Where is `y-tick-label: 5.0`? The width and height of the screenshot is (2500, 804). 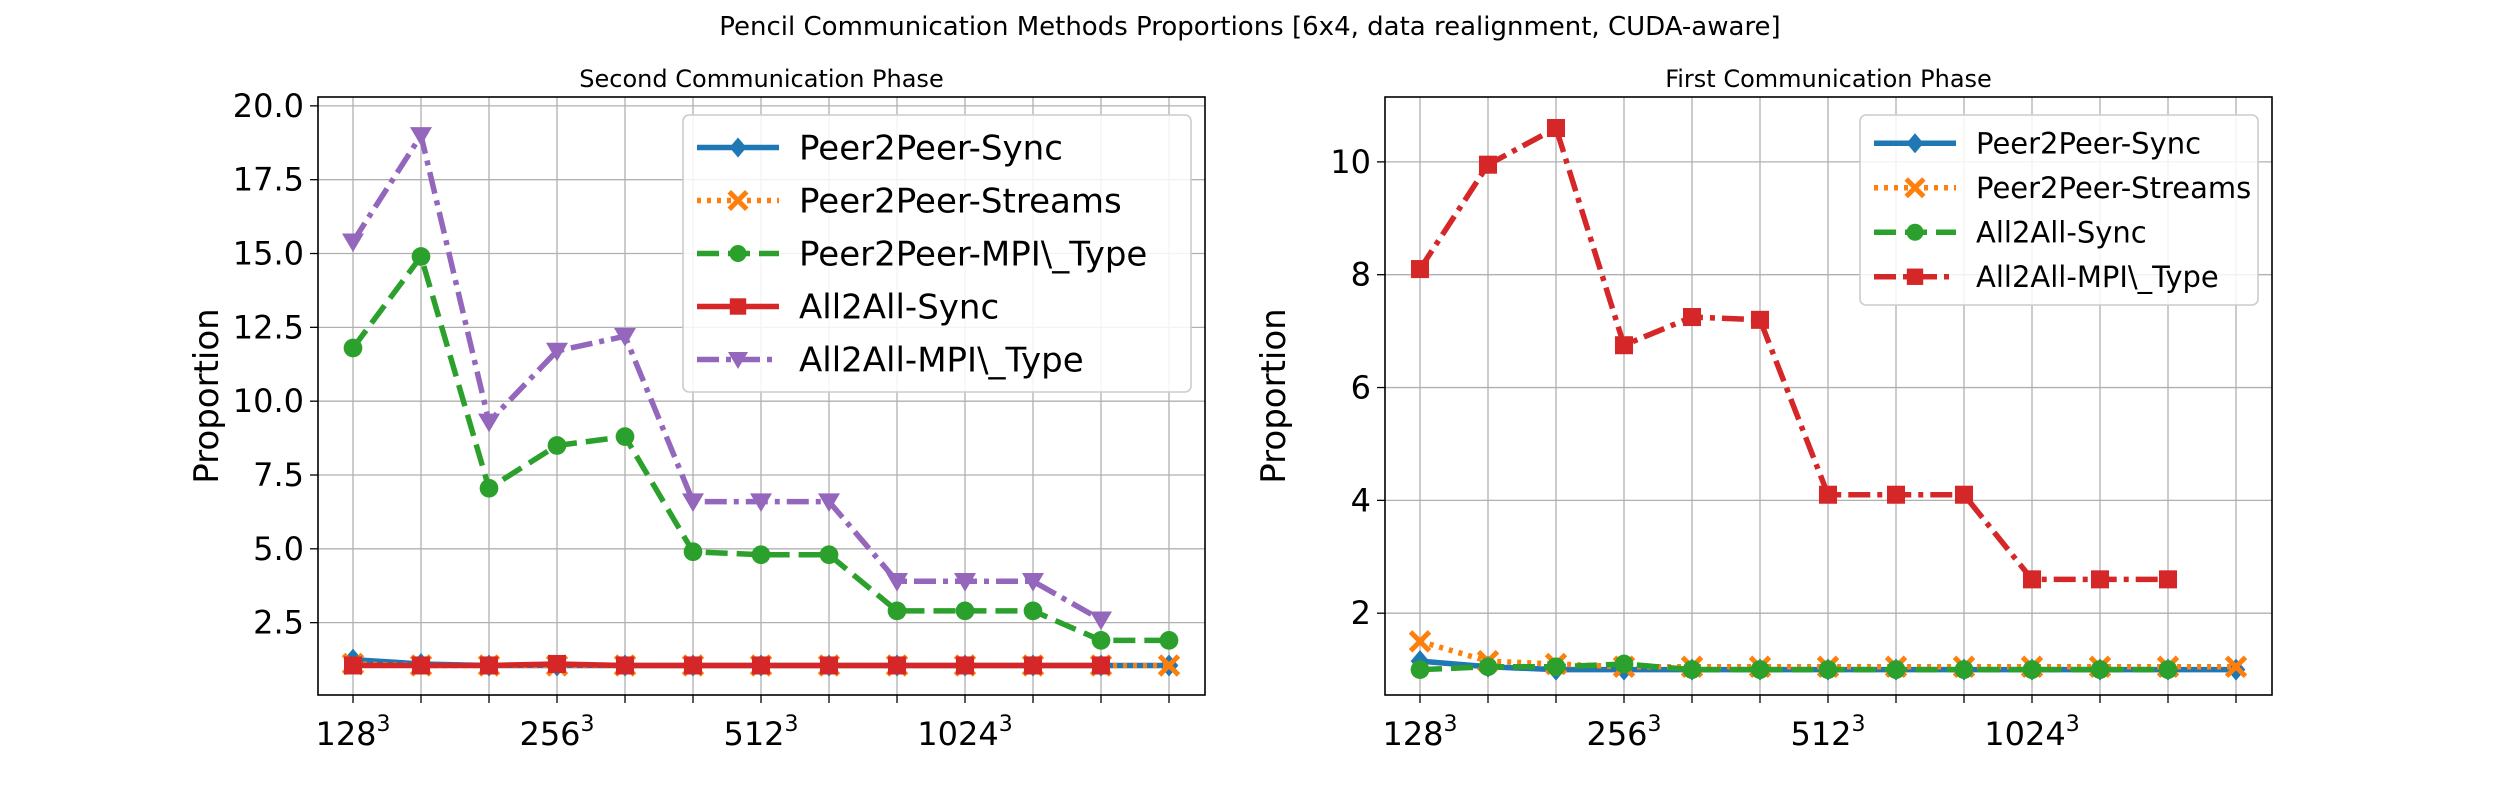 y-tick-label: 5.0 is located at coordinates (278, 549).